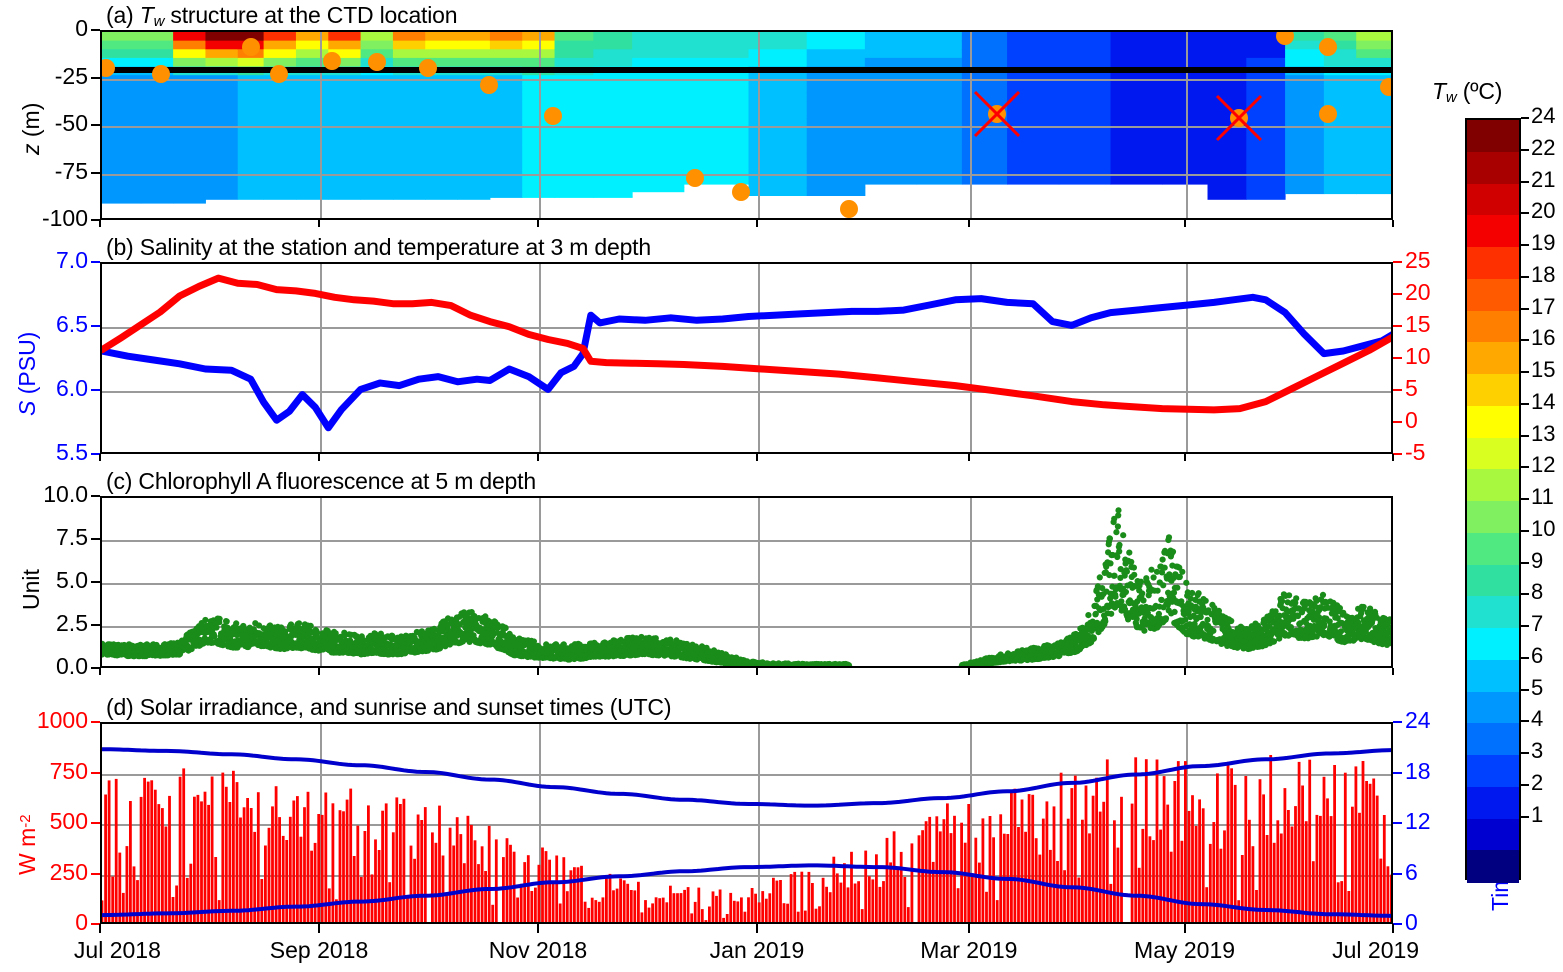 The height and width of the screenshot is (972, 1563). What do you see at coordinates (62, 720) in the screenshot?
I see `y-tick-label: 1000` at bounding box center [62, 720].